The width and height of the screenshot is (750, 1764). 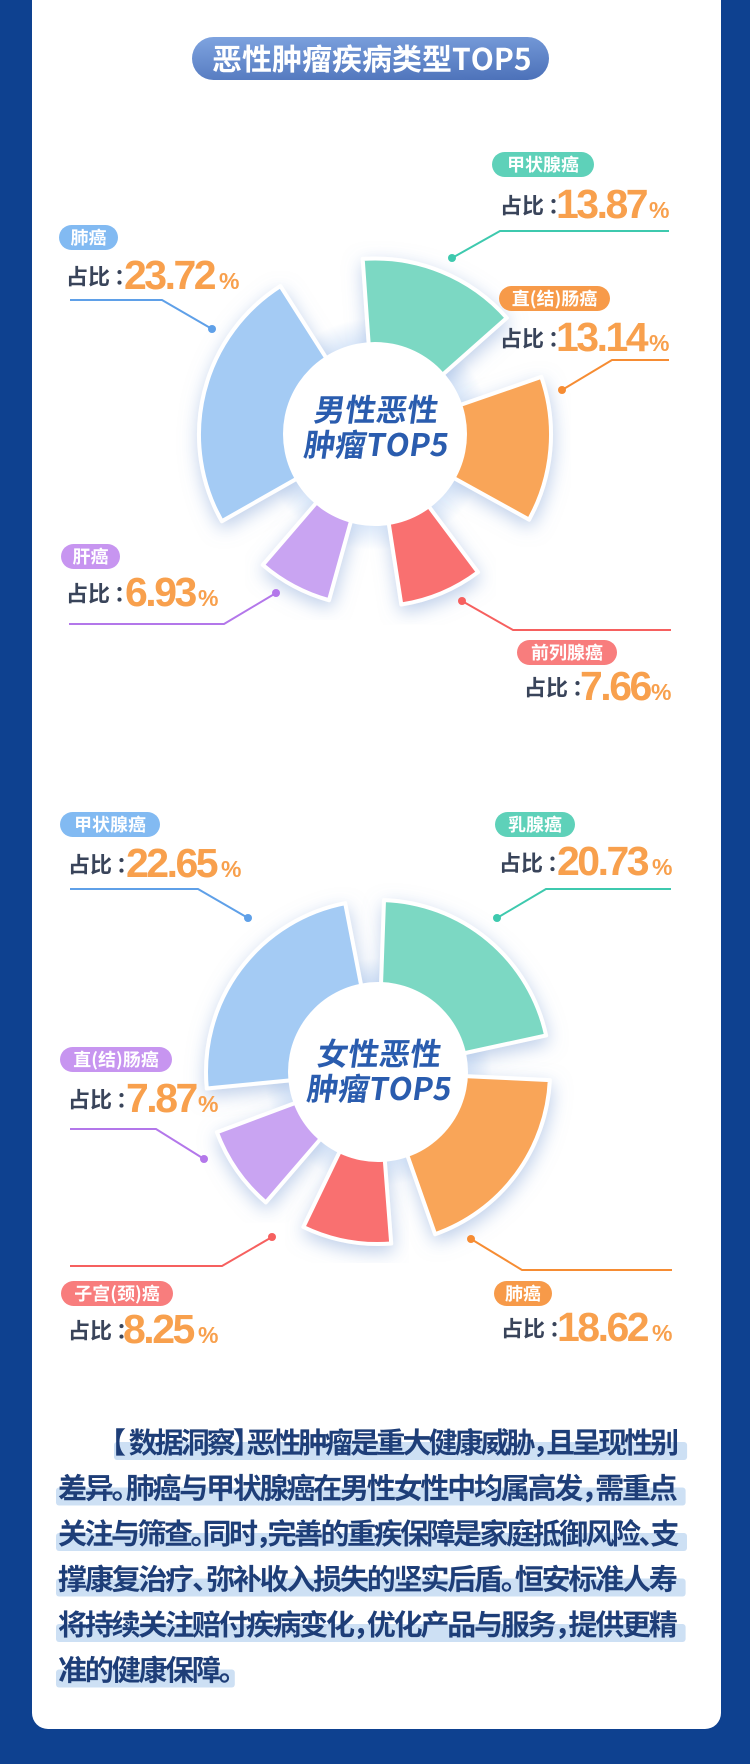 I want to click on svg-text: 8.25, so click(x=158, y=1329).